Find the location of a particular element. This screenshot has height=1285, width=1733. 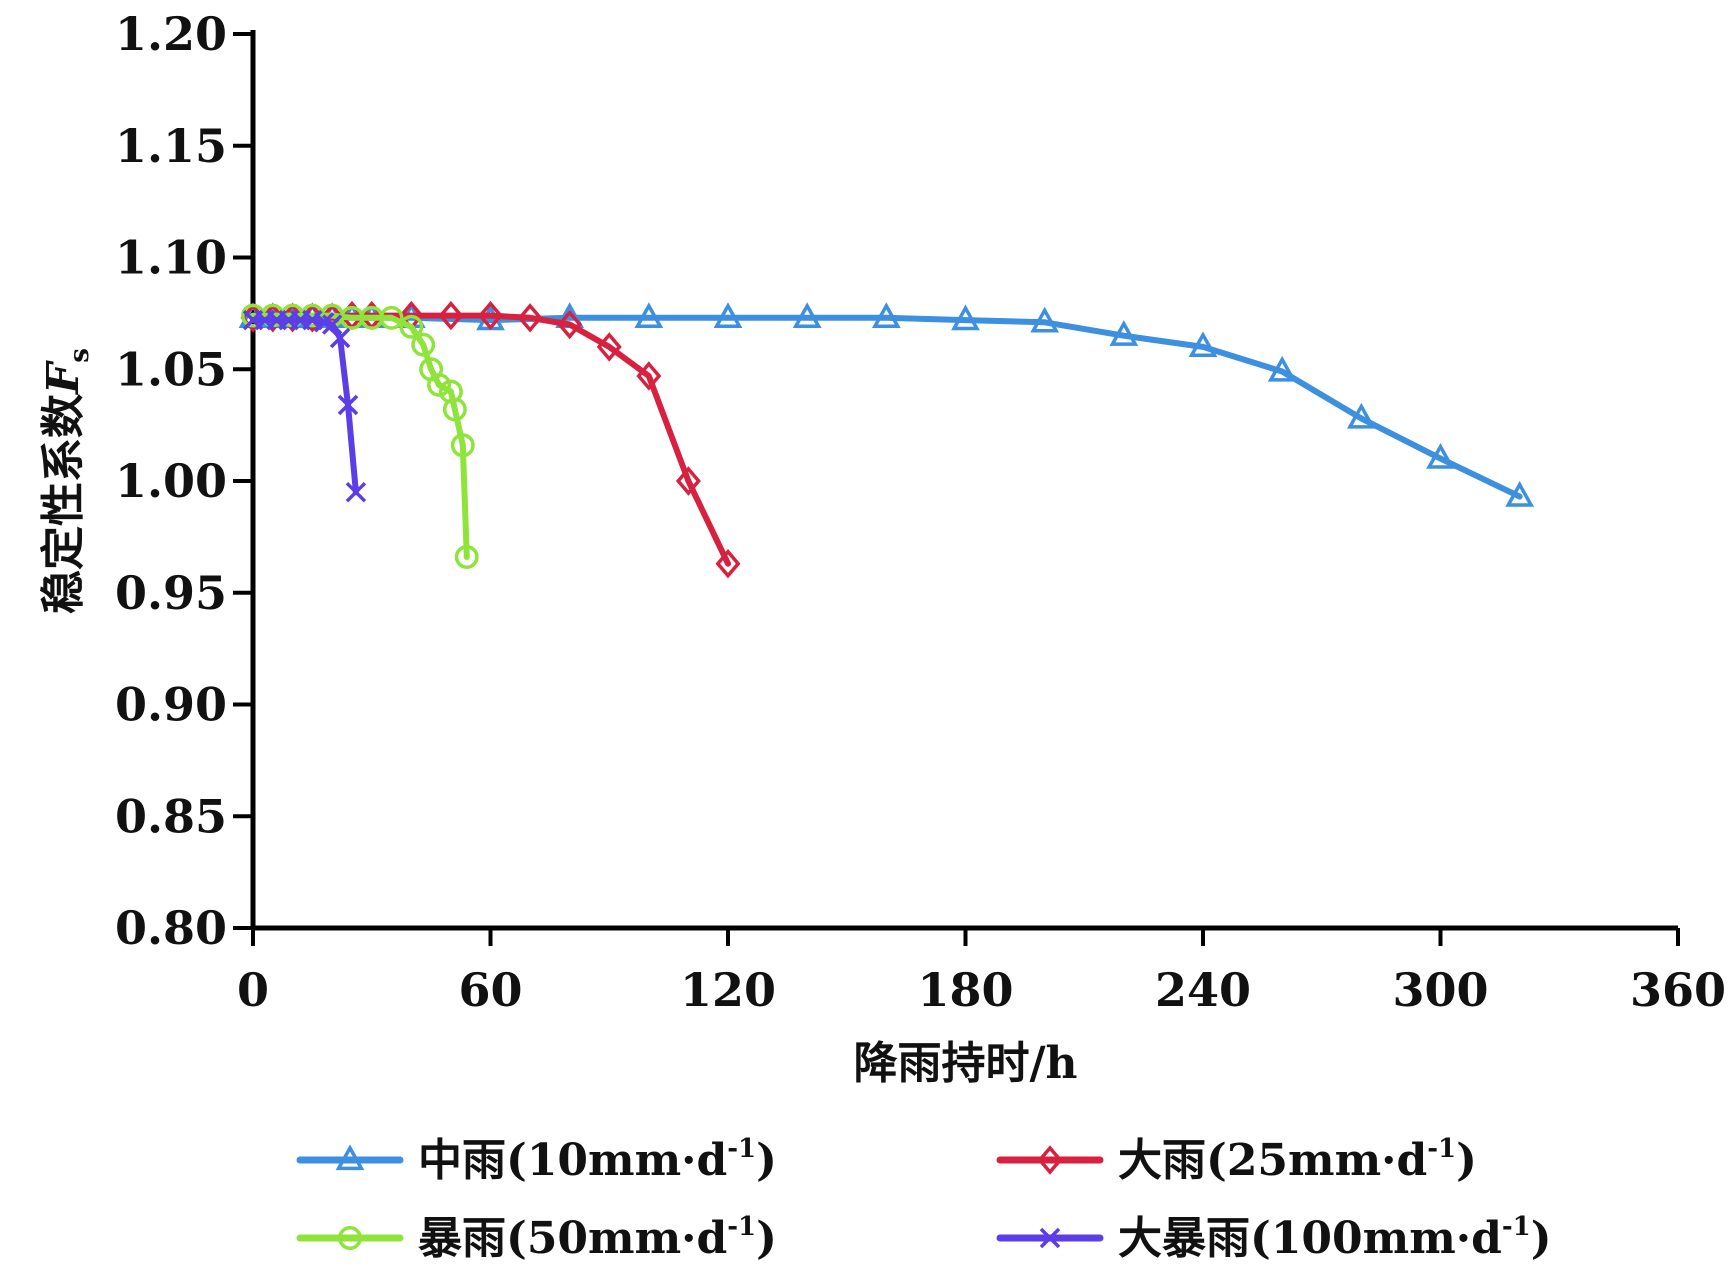

legend-item: 大暴雨(100mm·d-1) is located at coordinates (1274, 1238).